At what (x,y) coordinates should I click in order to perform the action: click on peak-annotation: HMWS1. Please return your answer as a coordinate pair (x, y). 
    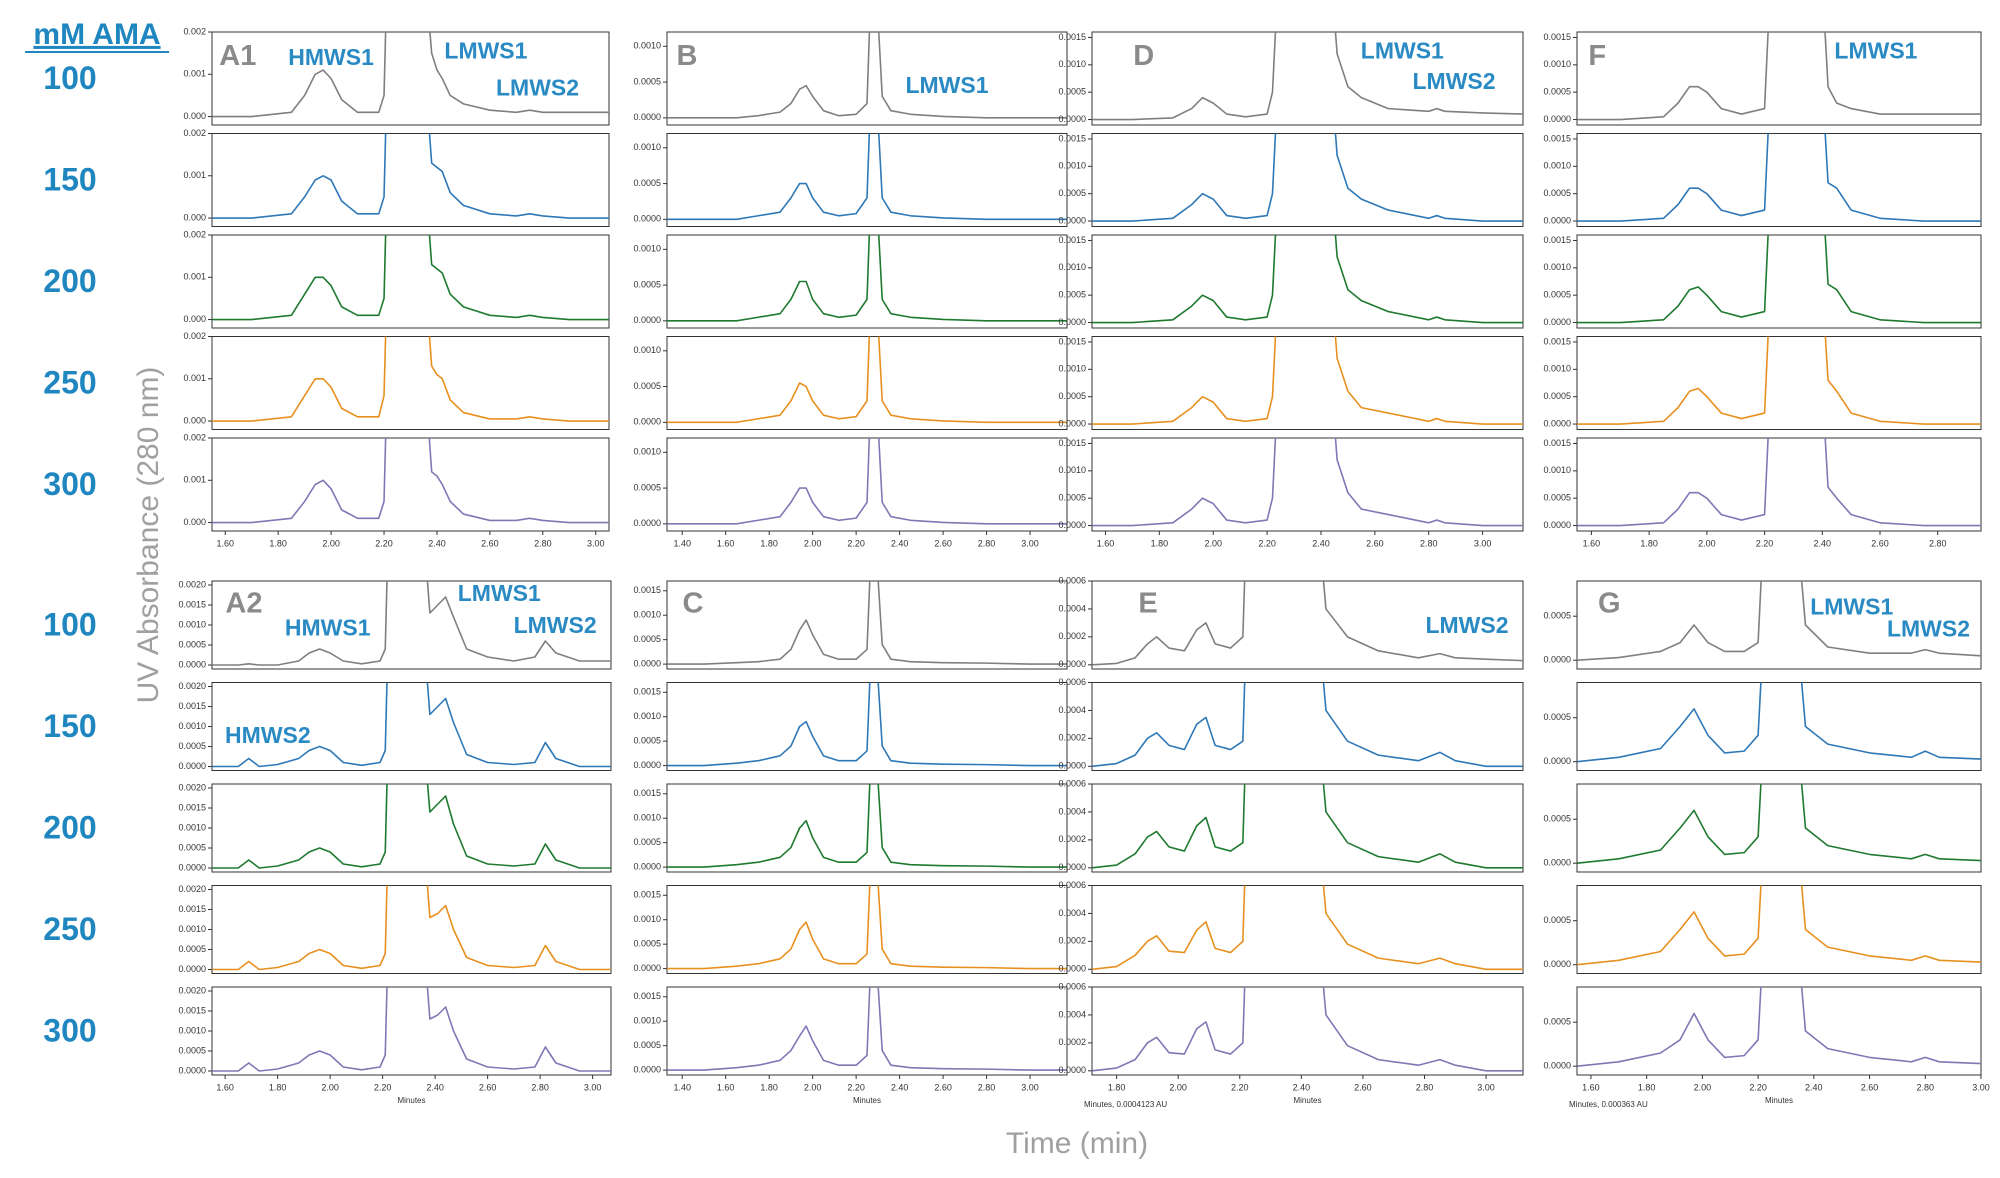
    Looking at the image, I should click on (328, 627).